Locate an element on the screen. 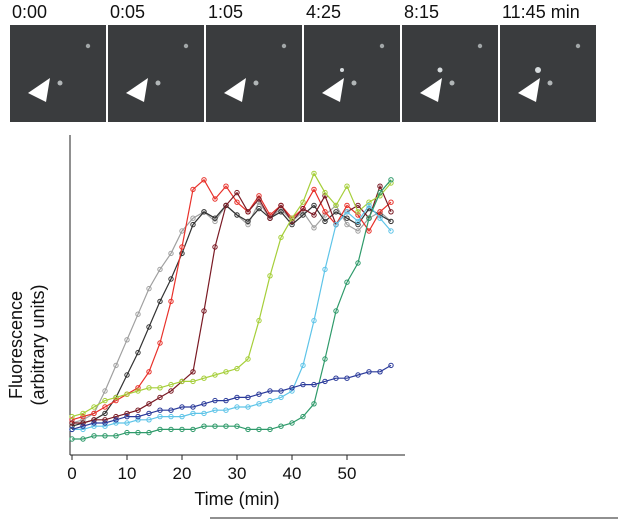  time-label: 0:05 is located at coordinates (127, 12).